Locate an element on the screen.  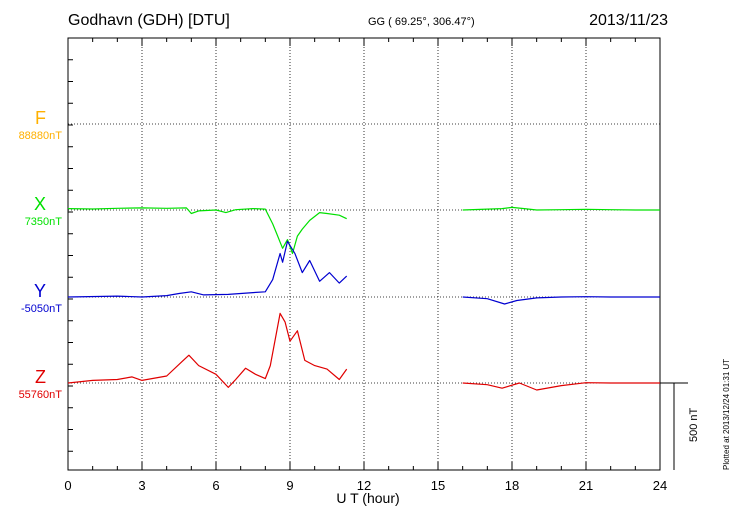
x-tick-label: 0 is located at coordinates (67, 485).